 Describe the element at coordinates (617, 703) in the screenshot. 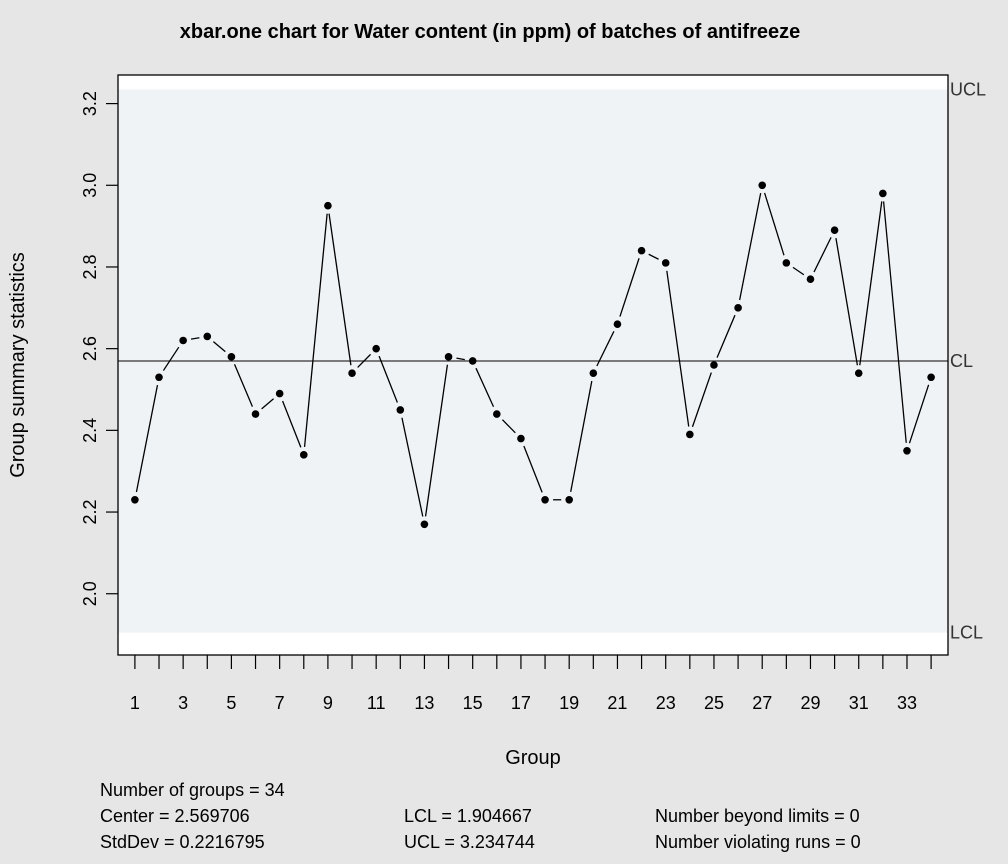

I see `x-tick-label: 21` at that location.